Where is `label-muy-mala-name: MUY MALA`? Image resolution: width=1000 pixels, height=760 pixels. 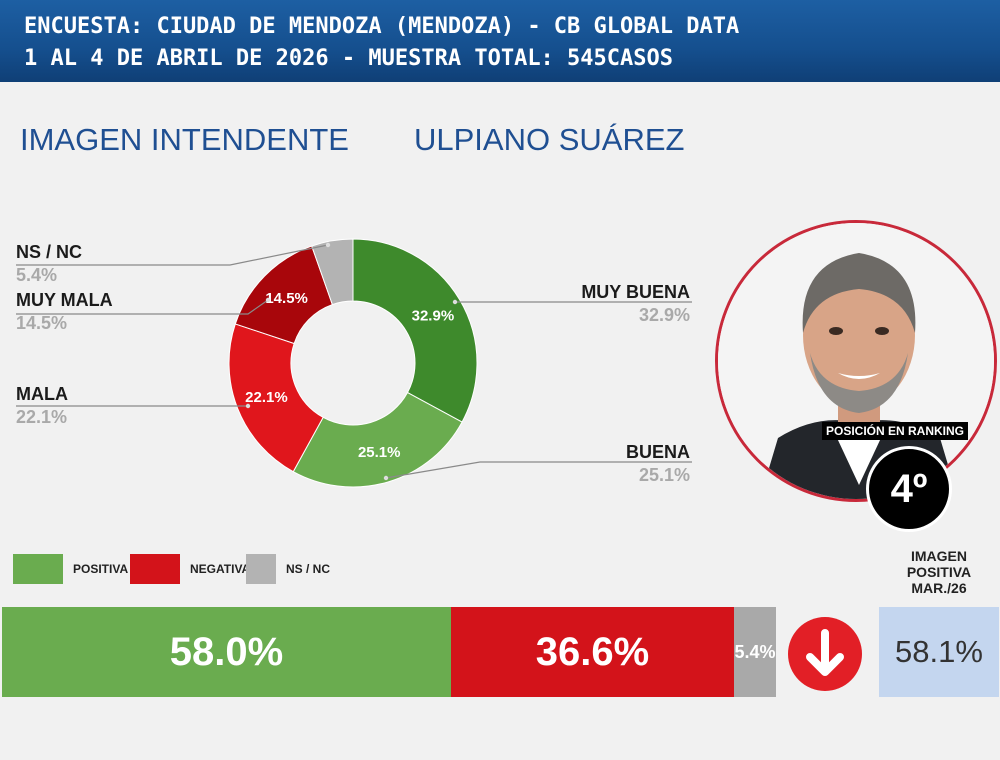
label-muy-mala-name: MUY MALA is located at coordinates (64, 300).